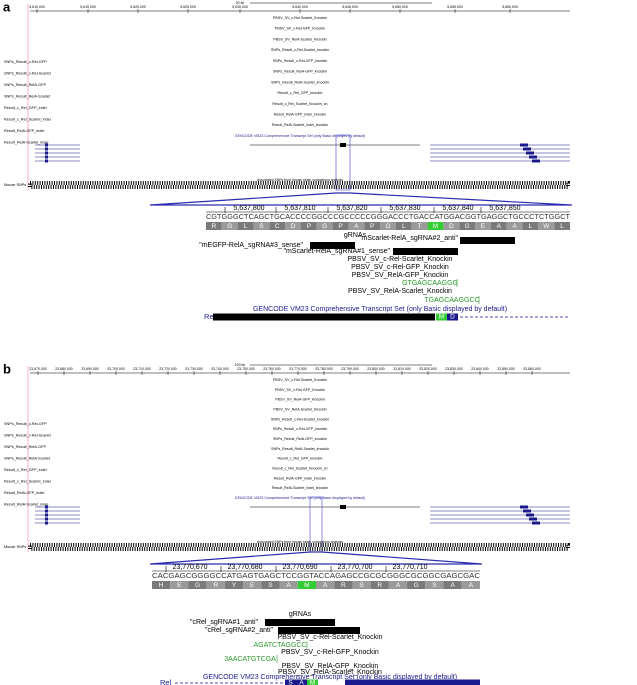  I want to click on track-label: SNPs_Result_c-Rel-Scarlet, so click(28, 74).